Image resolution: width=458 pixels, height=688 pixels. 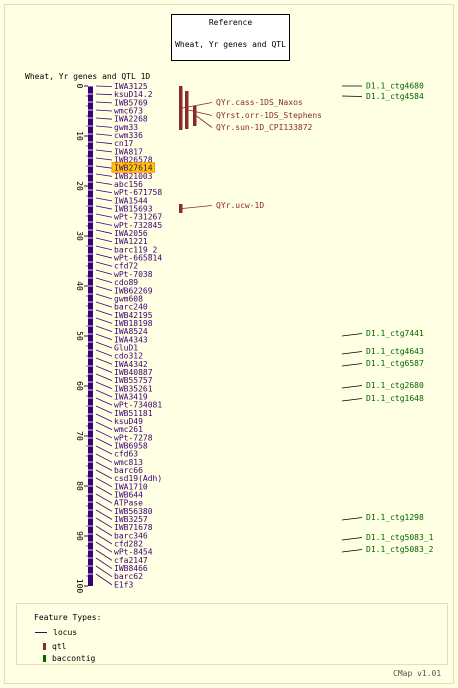 I want to click on locus-label: IWB27614, so click(x=133, y=168).